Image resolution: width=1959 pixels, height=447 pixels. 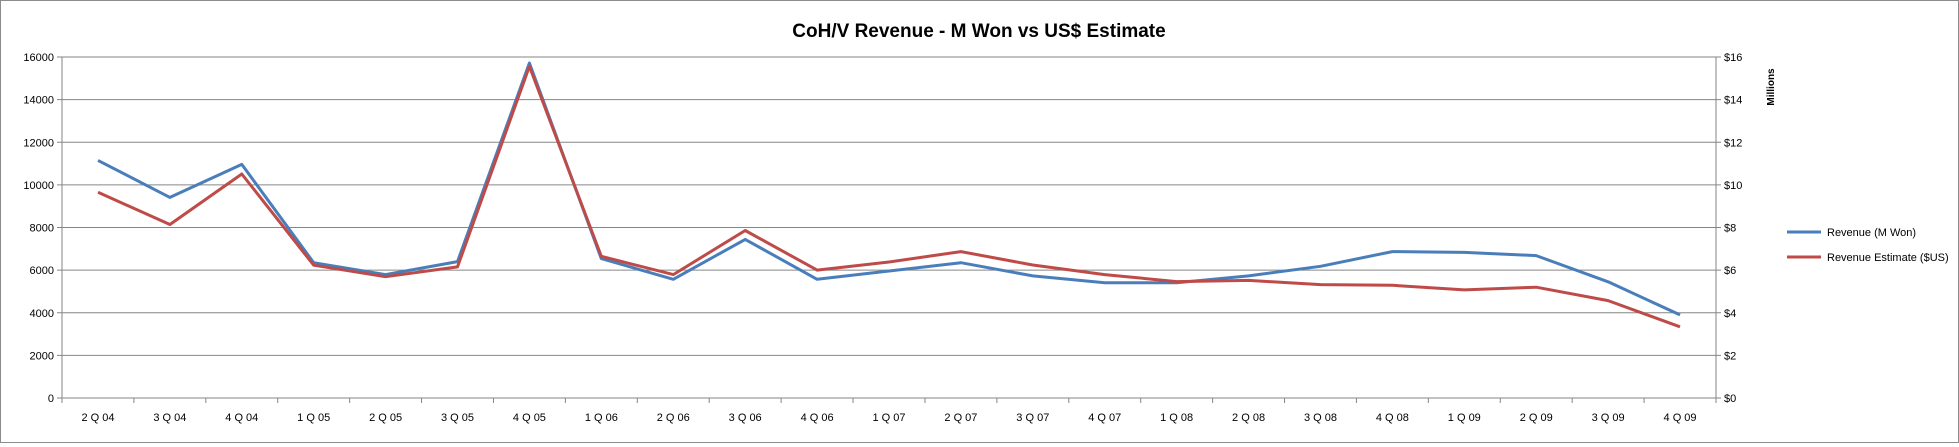 What do you see at coordinates (169, 418) in the screenshot?
I see `x-tick-label: 3 Q 04` at bounding box center [169, 418].